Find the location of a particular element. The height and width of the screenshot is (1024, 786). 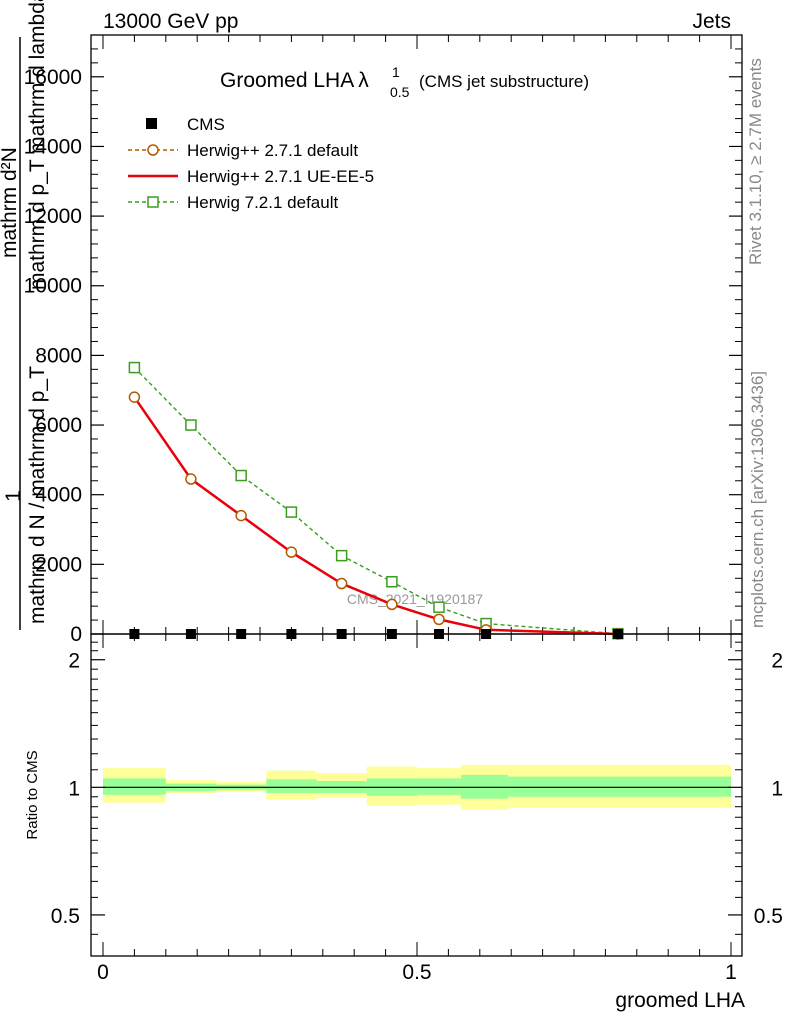

ylabel-top-one: 1 is located at coordinates (13, 496).